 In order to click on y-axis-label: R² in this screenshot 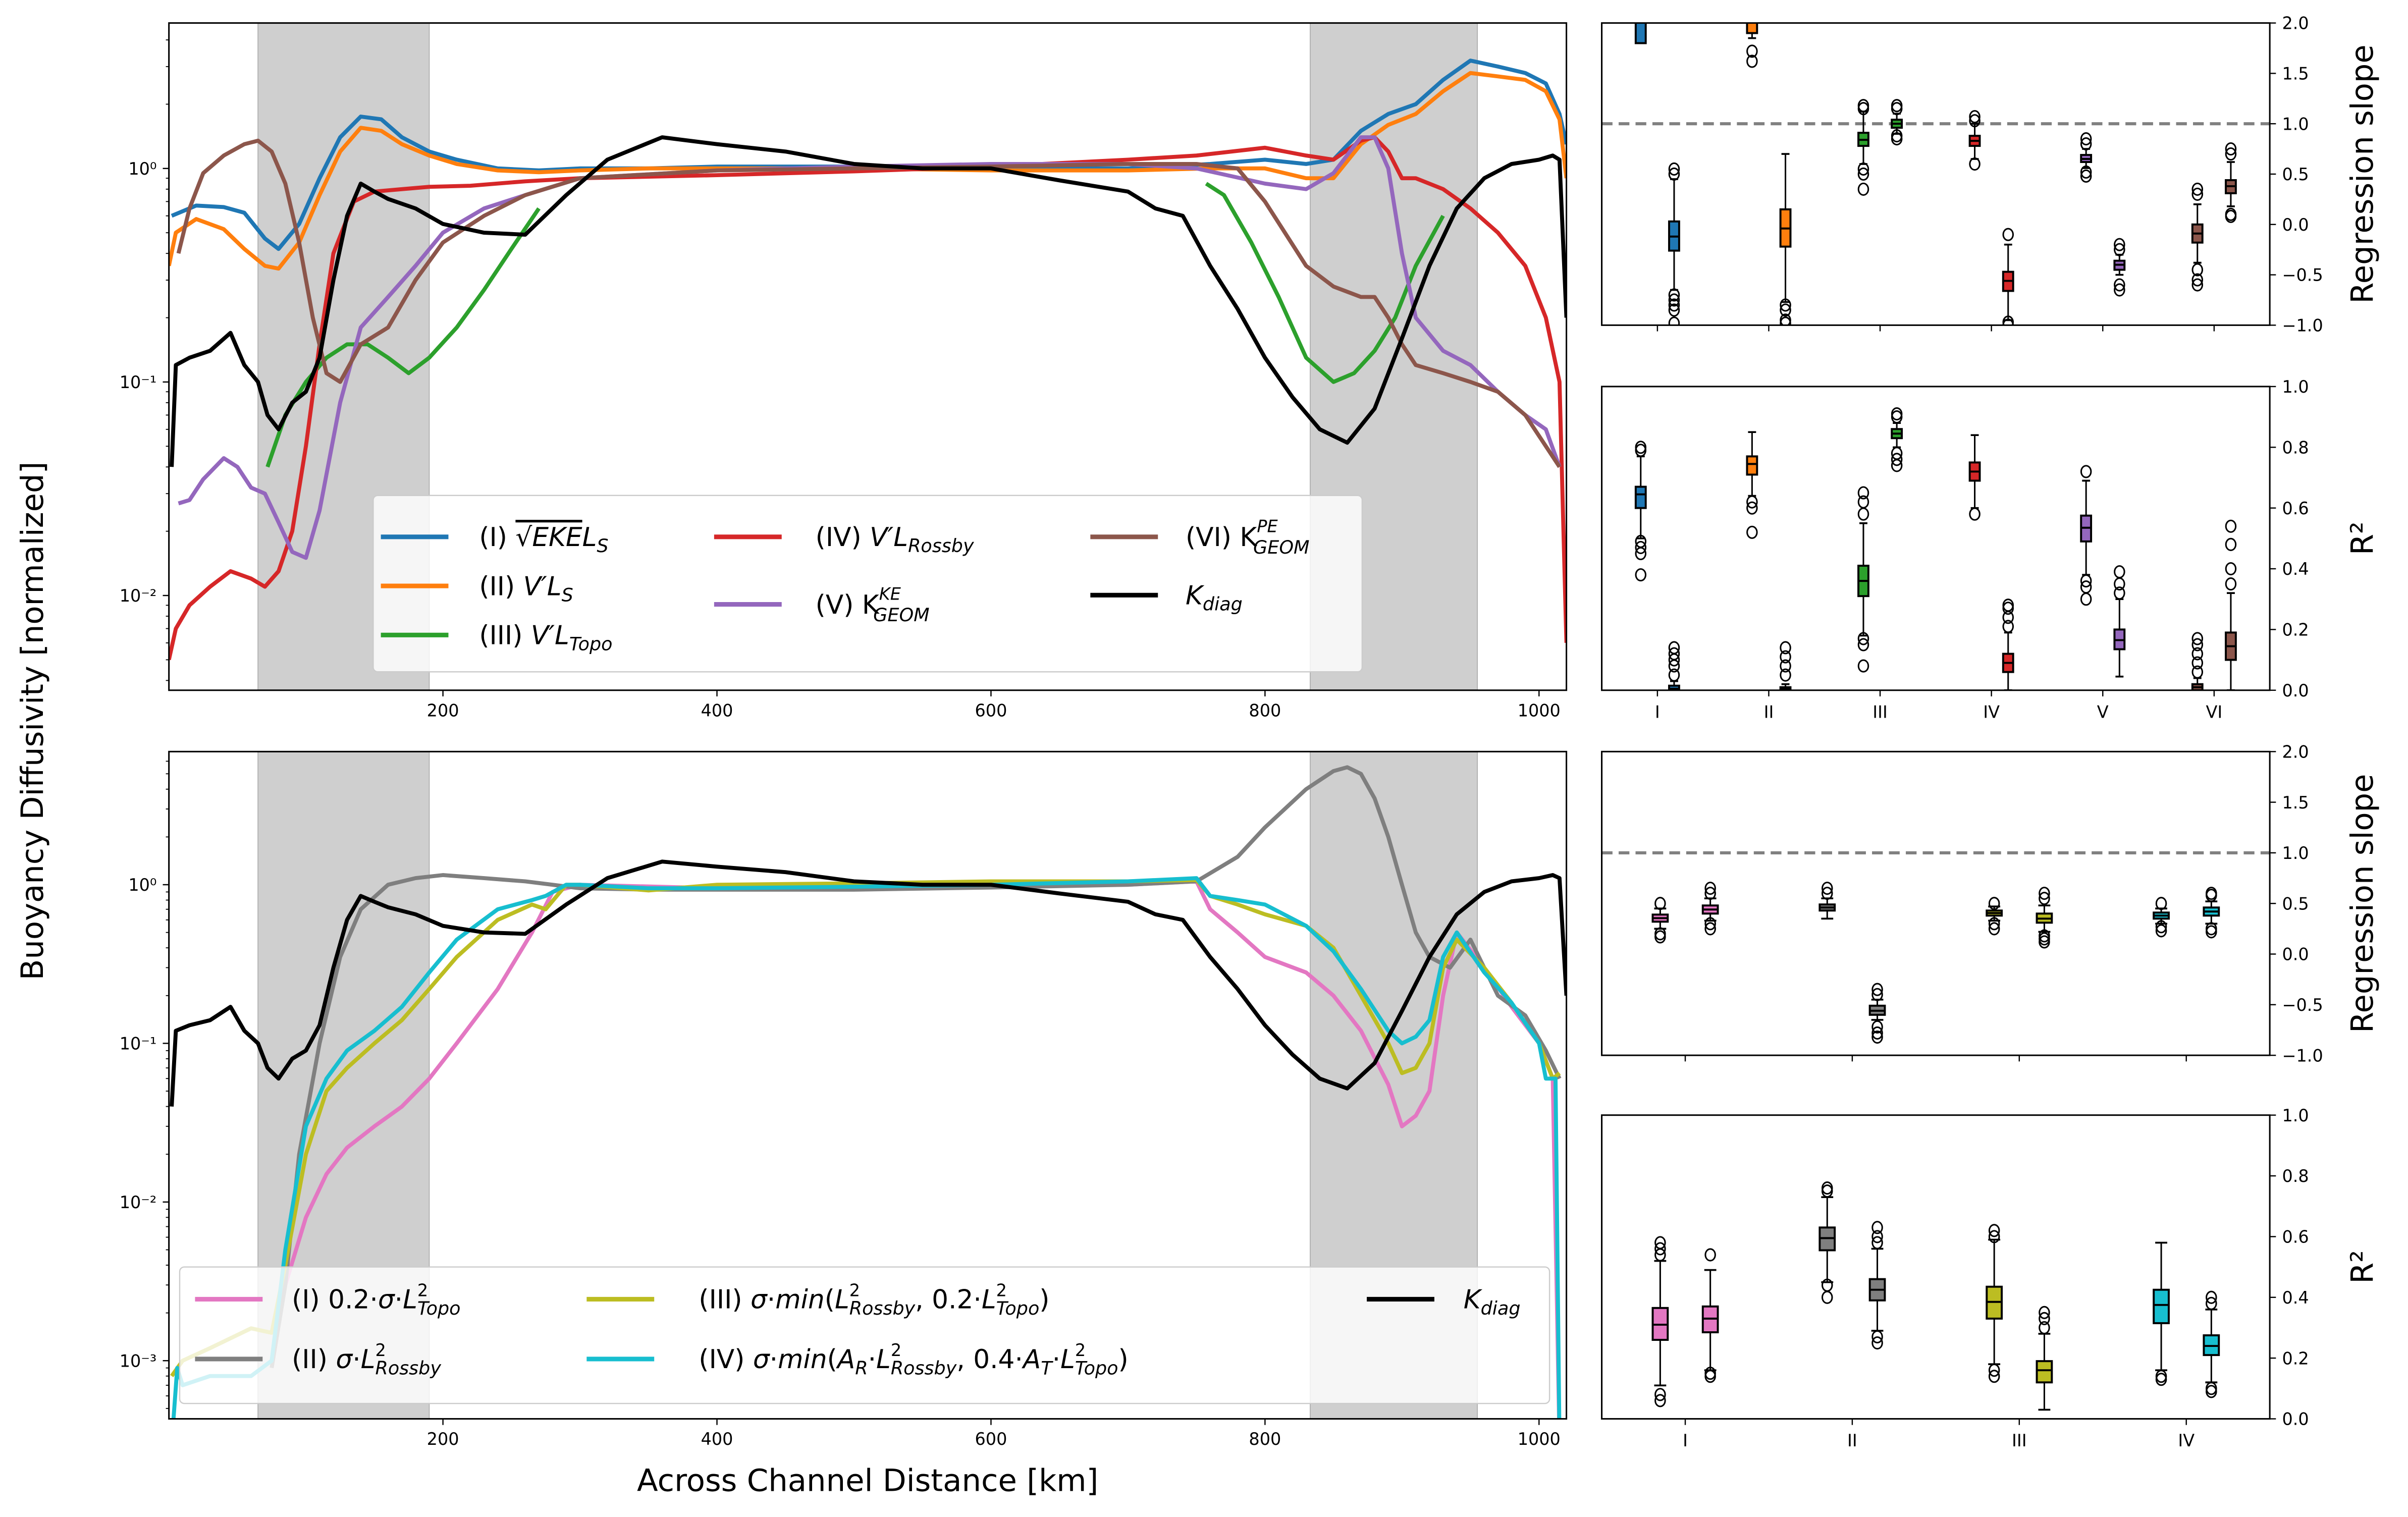, I will do `click(2363, 539)`.